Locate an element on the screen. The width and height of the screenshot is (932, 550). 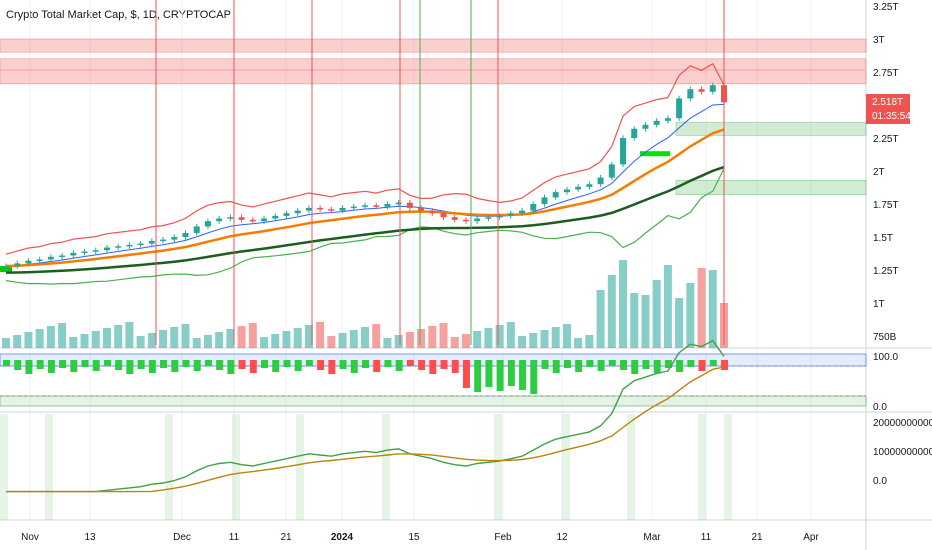
price-axis-label: 750B is located at coordinates (885, 337).